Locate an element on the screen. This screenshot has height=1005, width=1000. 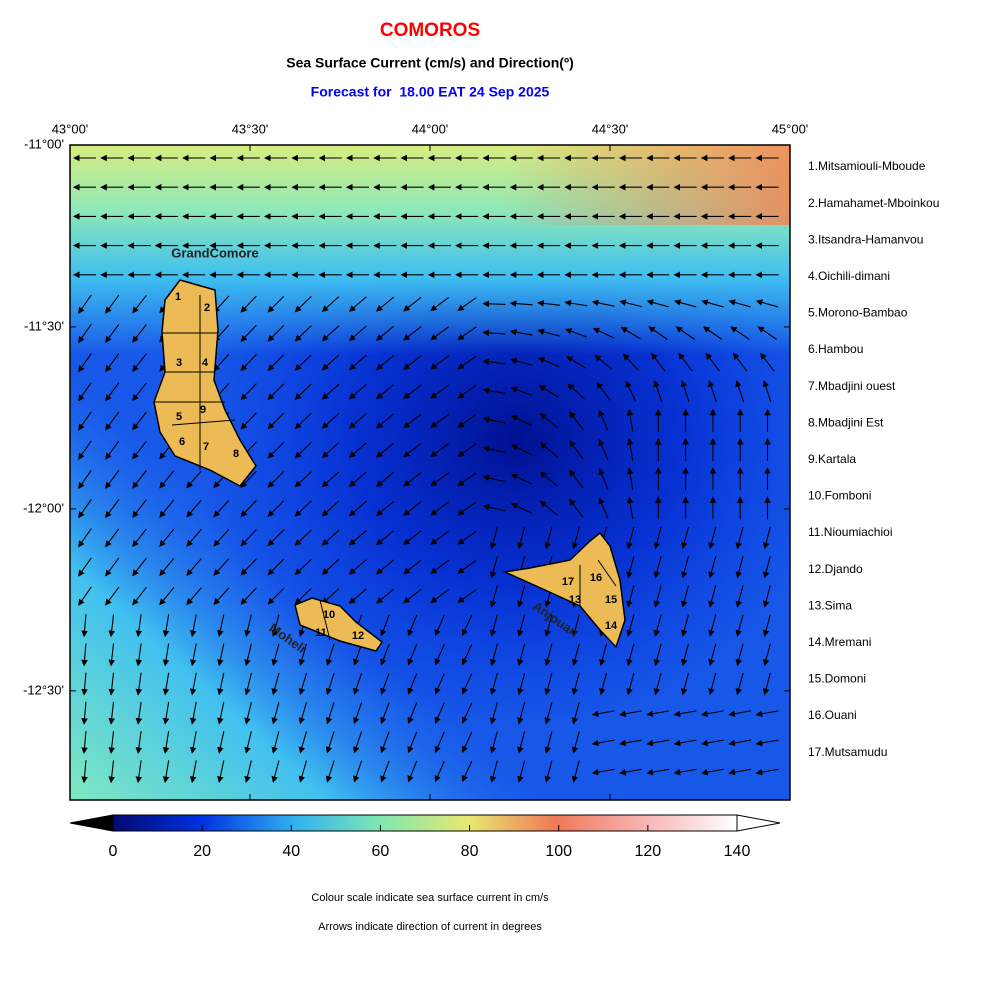
lat-tick-label: -11°00' is located at coordinates (44, 143).